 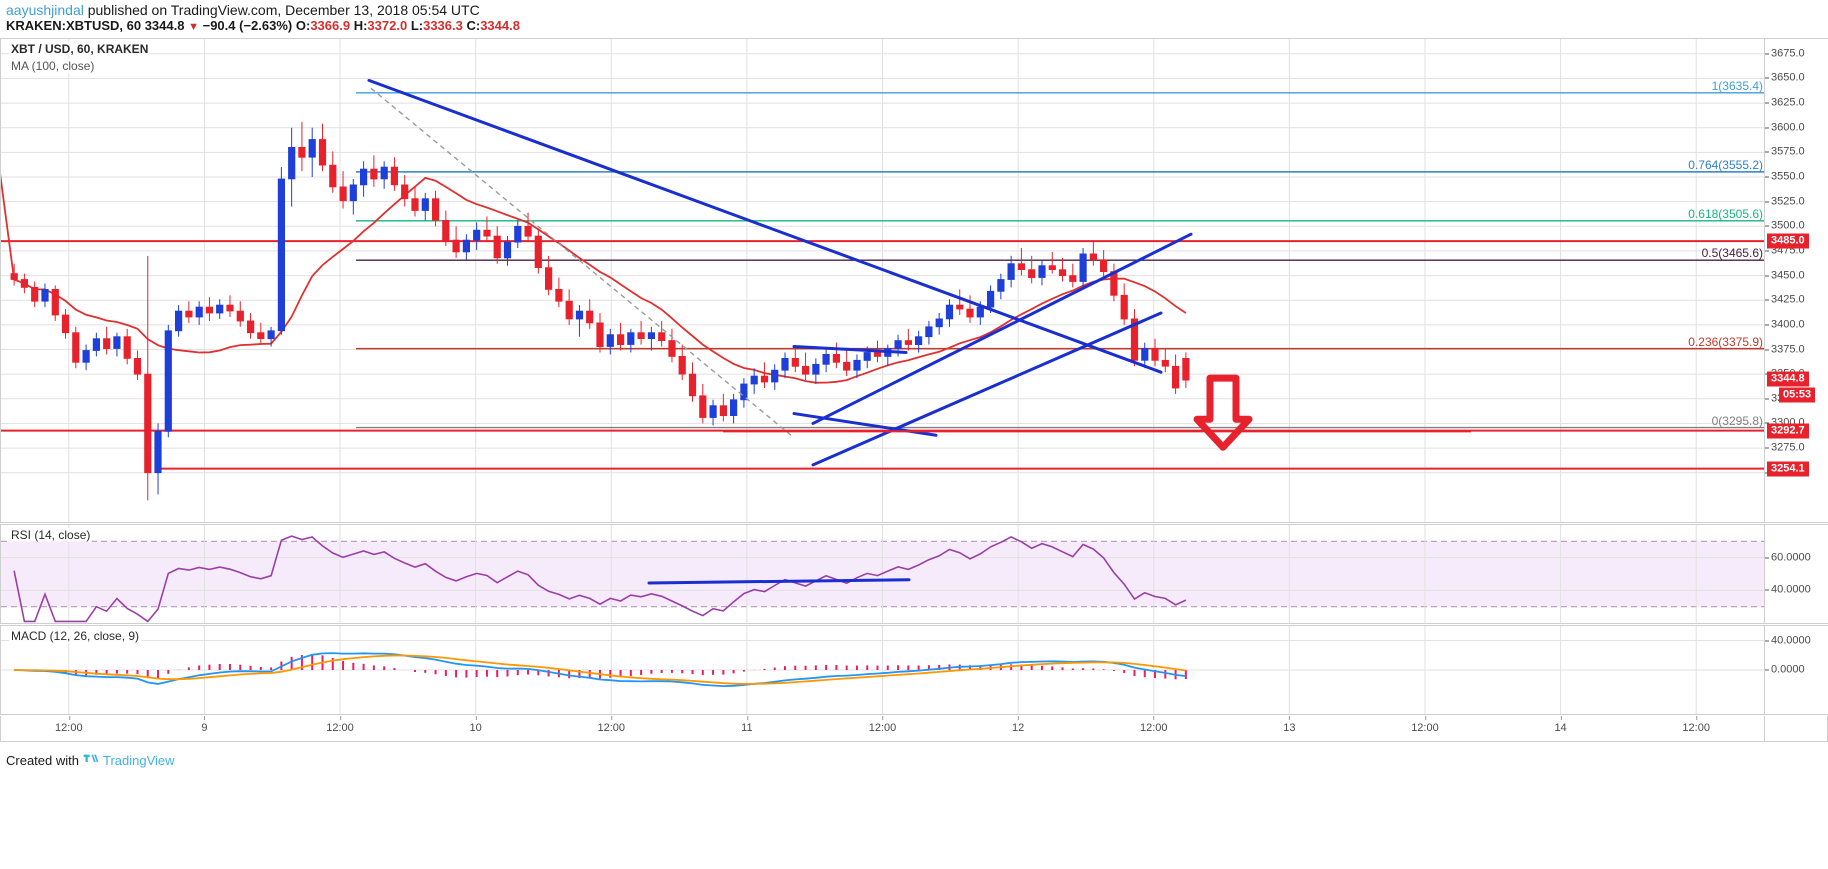 What do you see at coordinates (1737, 85) in the screenshot?
I see `fib-level-label: 1(3635.4)` at bounding box center [1737, 85].